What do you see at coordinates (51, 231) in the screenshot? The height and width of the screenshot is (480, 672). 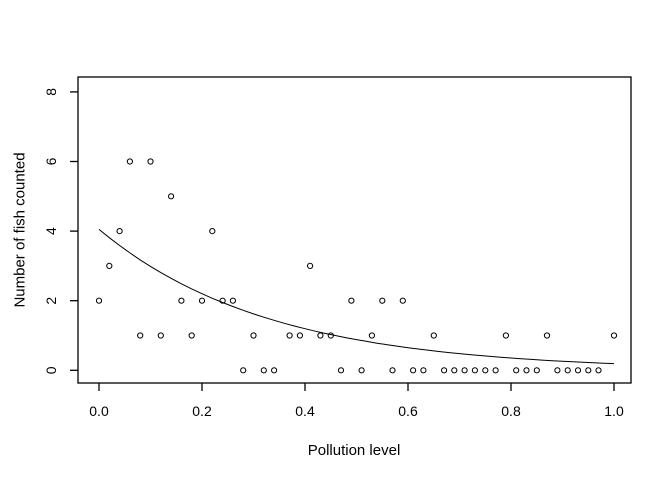 I see `y-axis-tick-label: 4` at bounding box center [51, 231].